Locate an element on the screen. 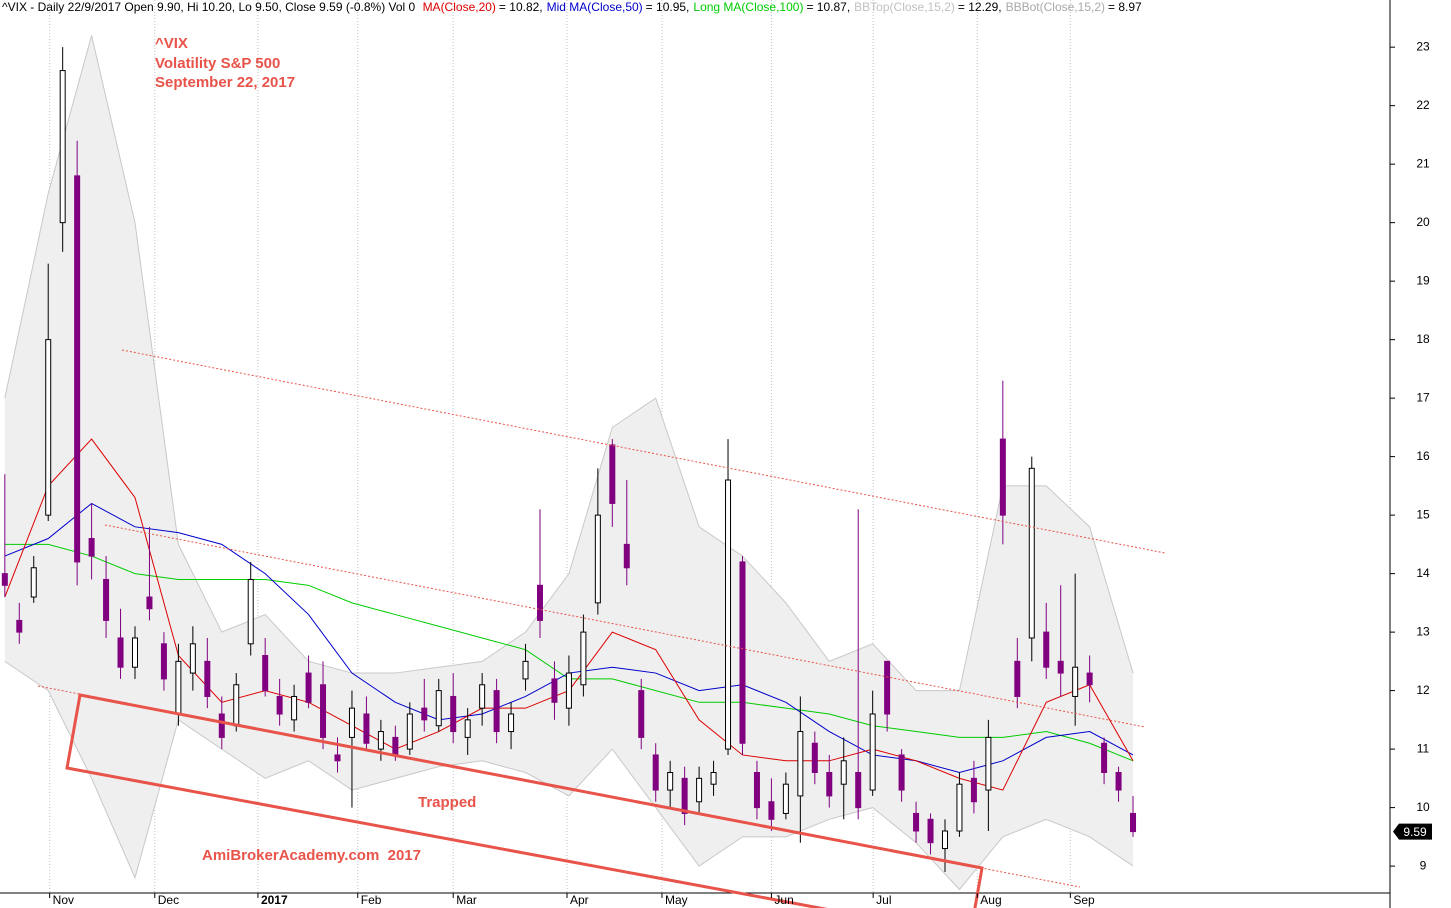  legend-entry: MA(Close,20) is located at coordinates (459, 7).